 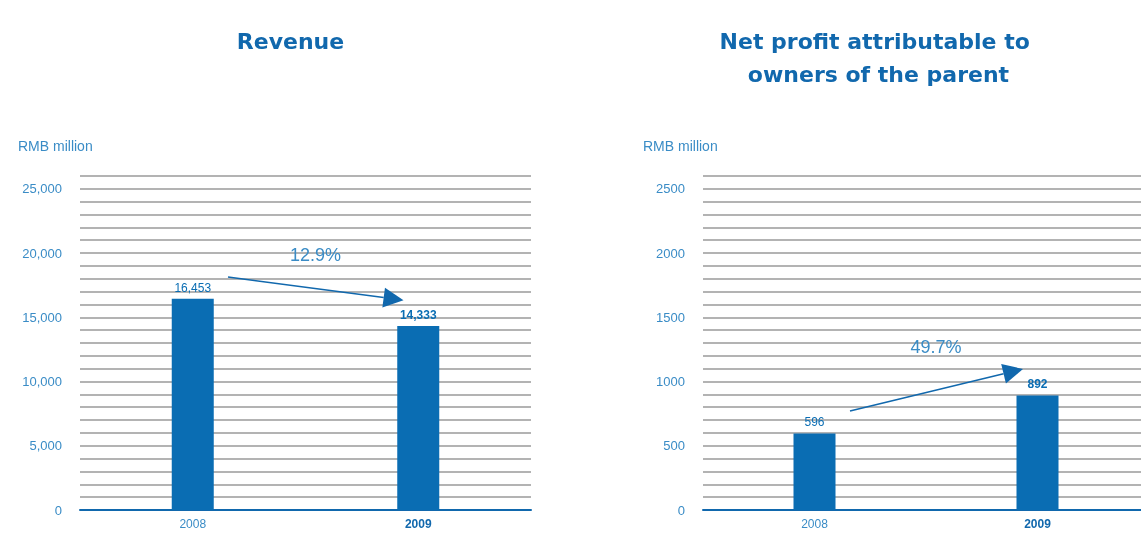 What do you see at coordinates (315, 255) in the screenshot?
I see `annotation: 12.9%` at bounding box center [315, 255].